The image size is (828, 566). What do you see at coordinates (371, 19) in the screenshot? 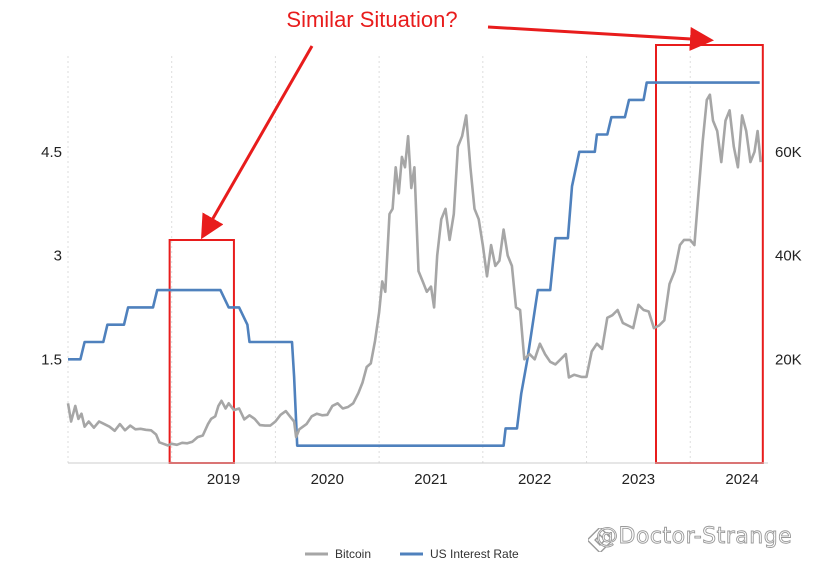
I see `annotation-title: Similar Situation?` at bounding box center [371, 19].